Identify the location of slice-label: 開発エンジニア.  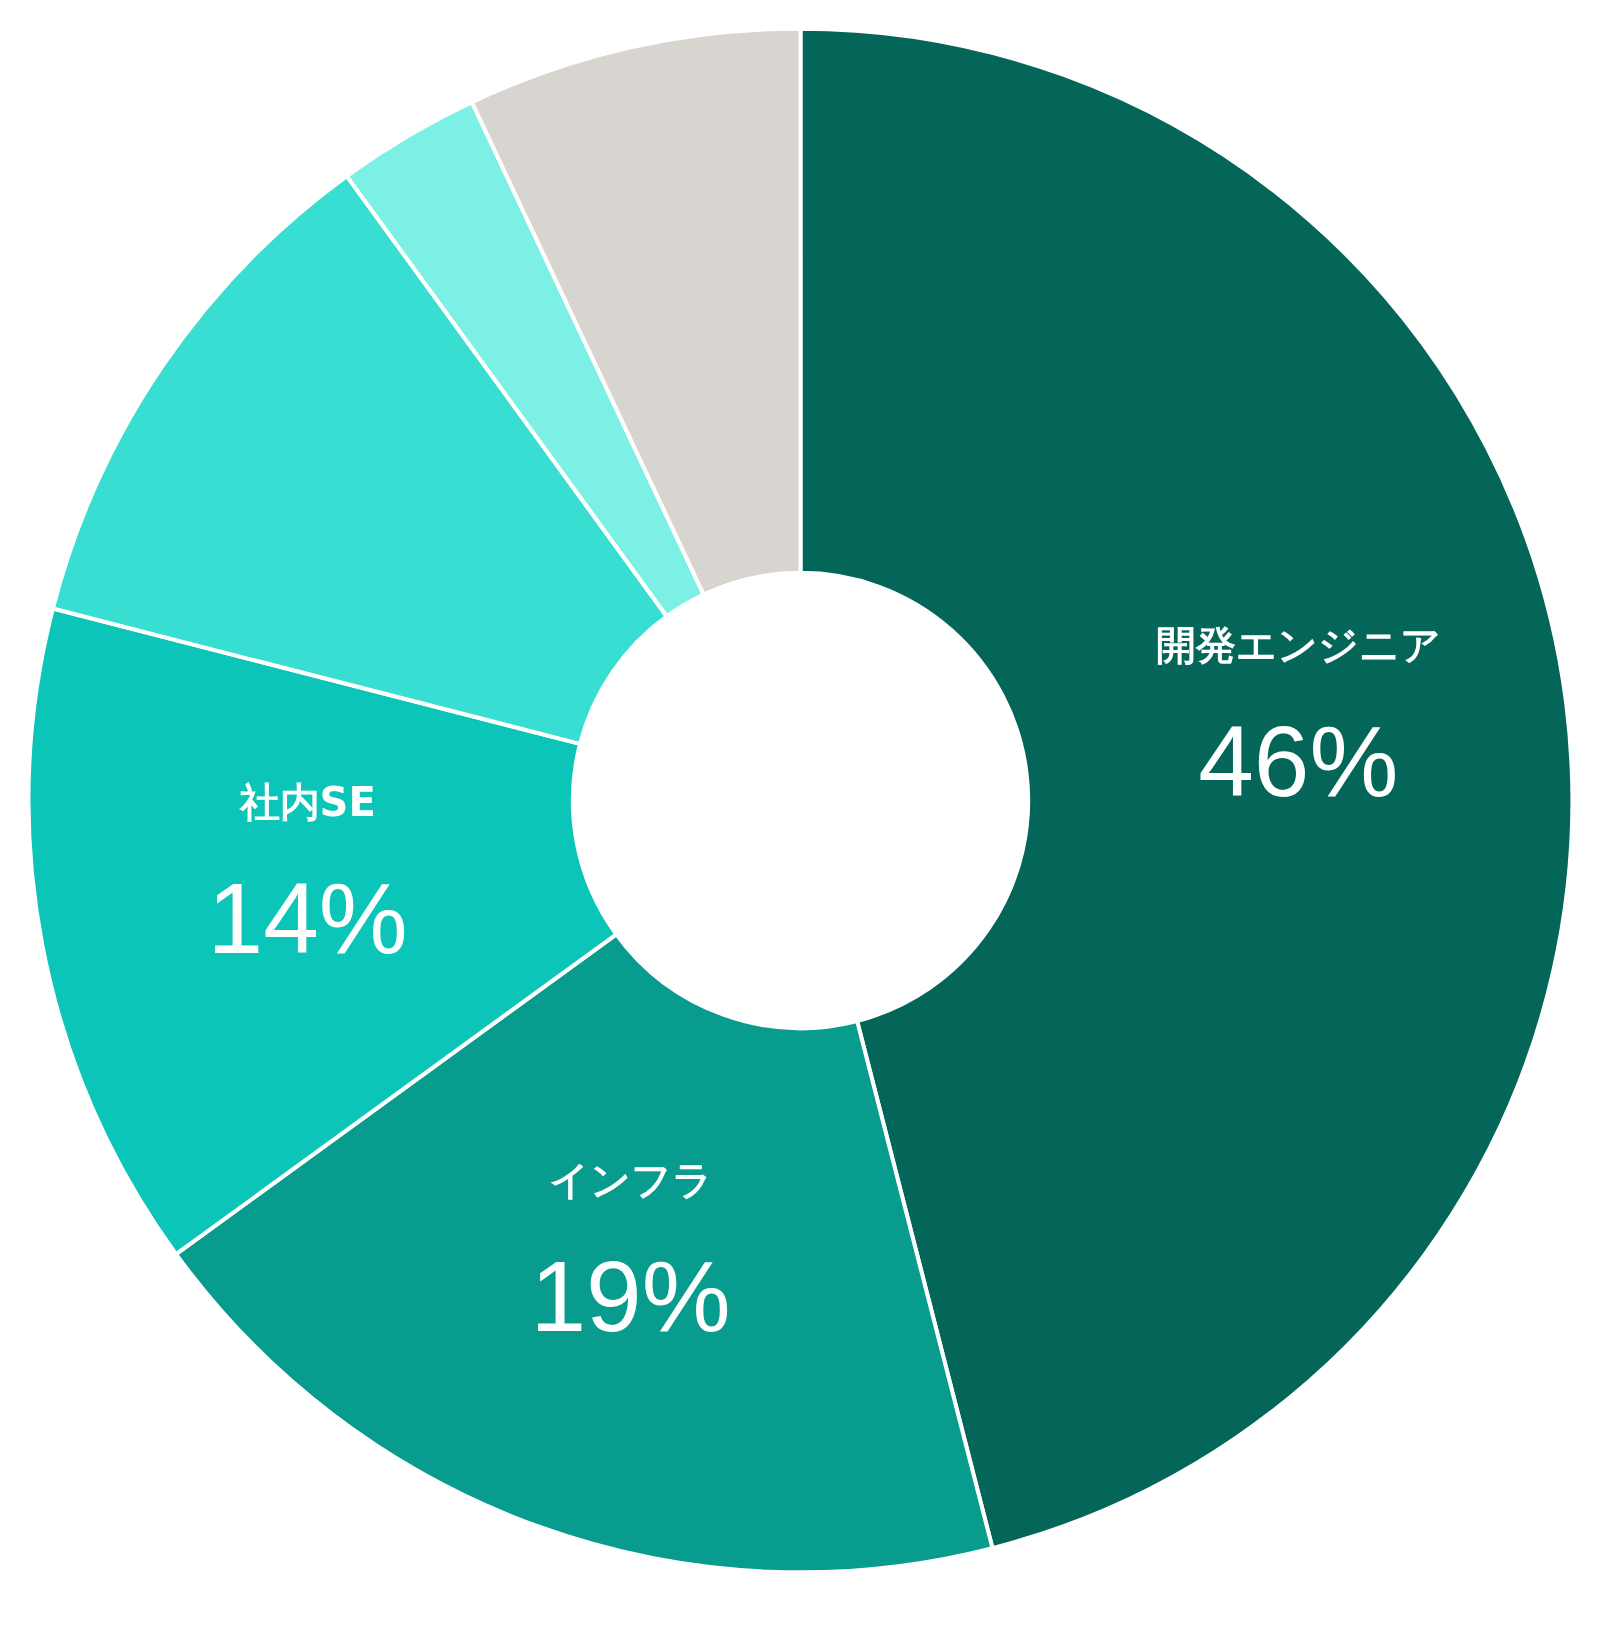
(1298, 645).